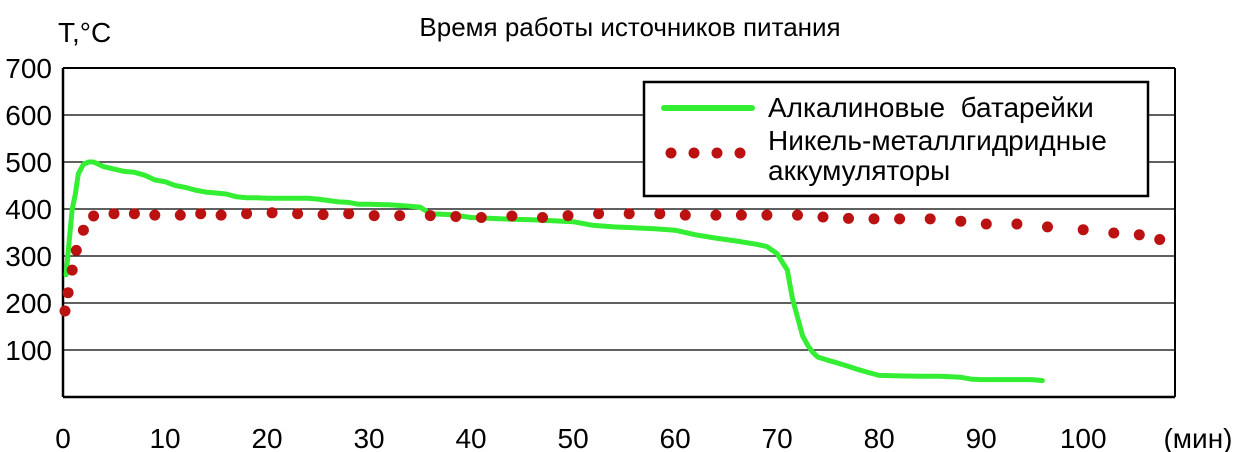  What do you see at coordinates (937, 140) in the screenshot?
I see `legend-label-nimh-line1: Никель-металлгидридные` at bounding box center [937, 140].